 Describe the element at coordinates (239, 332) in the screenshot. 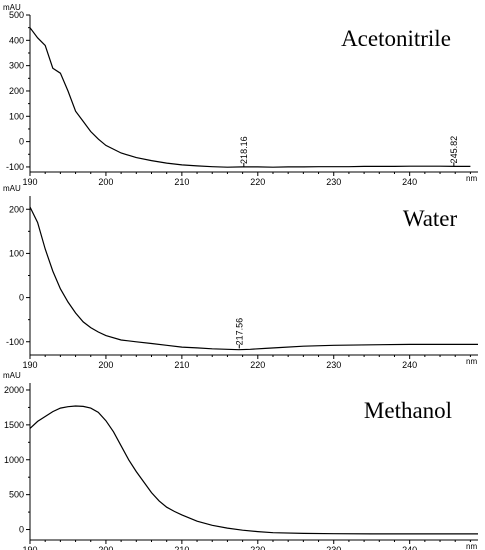

I see `peak-label: 217.56` at that location.